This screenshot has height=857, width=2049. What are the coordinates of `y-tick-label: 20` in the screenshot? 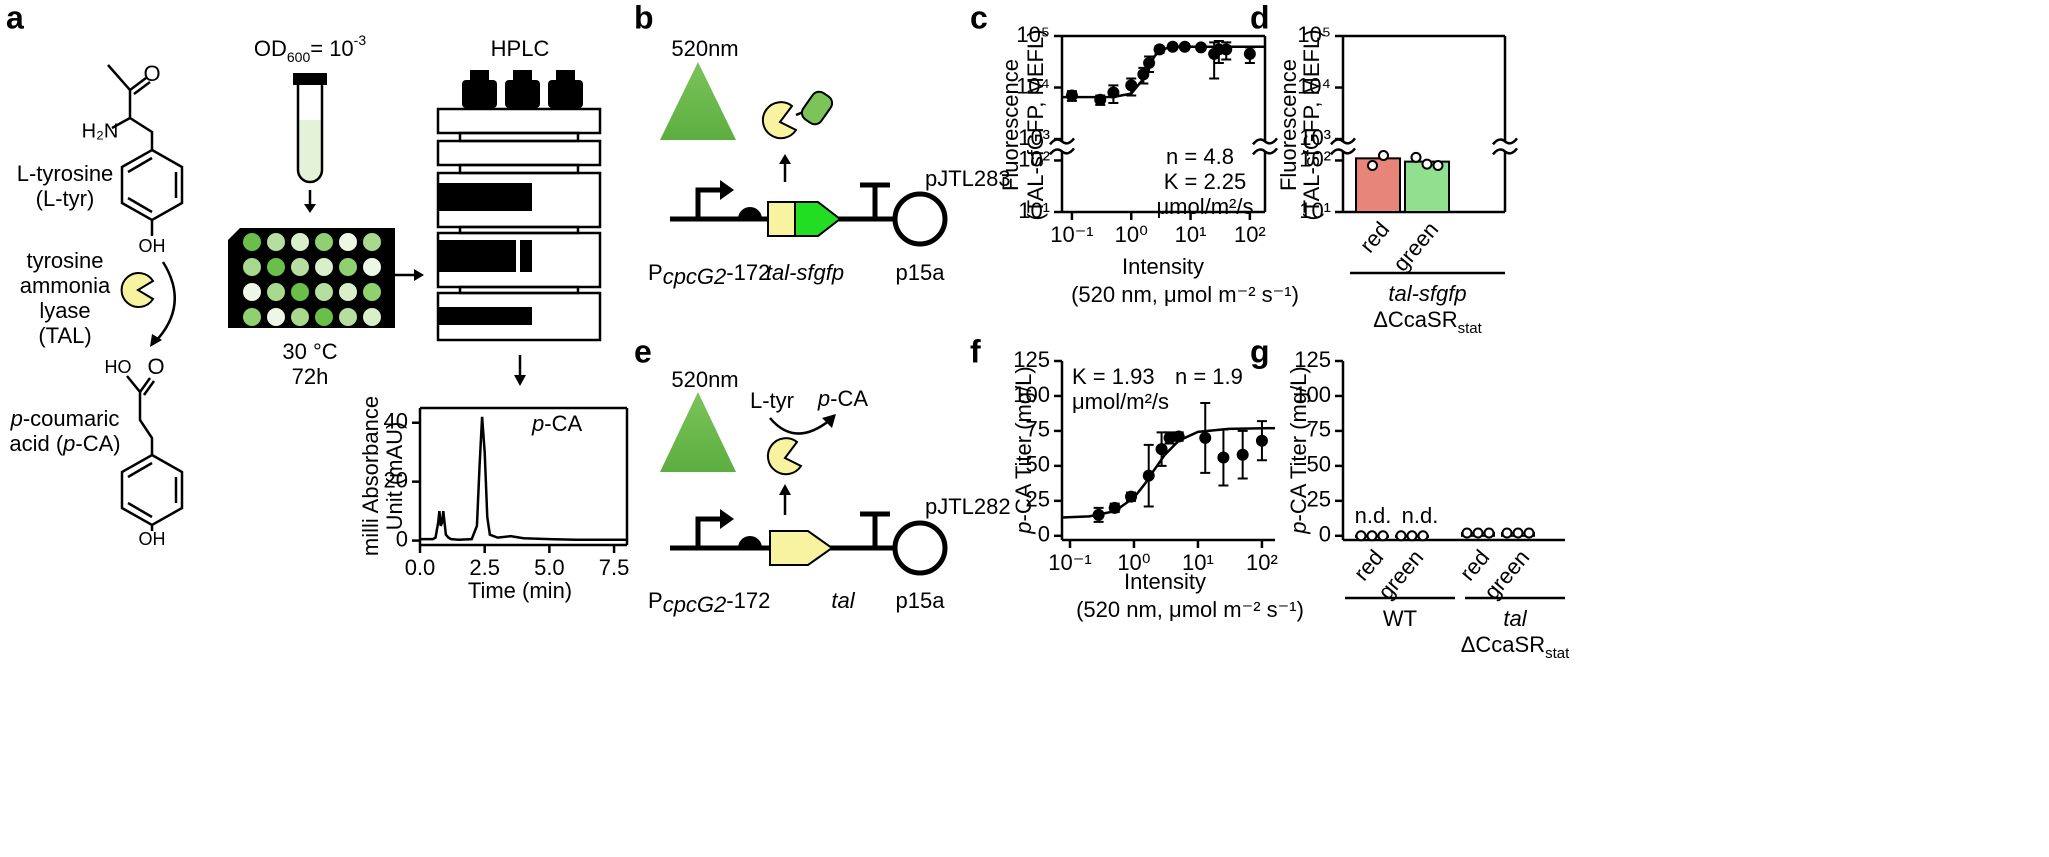 It's located at (396, 479).